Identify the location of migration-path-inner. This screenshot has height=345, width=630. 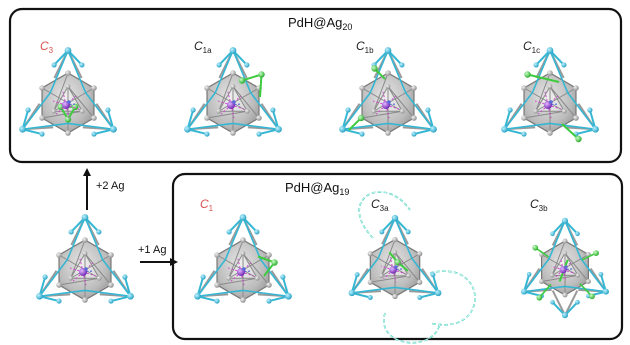
(452, 298).